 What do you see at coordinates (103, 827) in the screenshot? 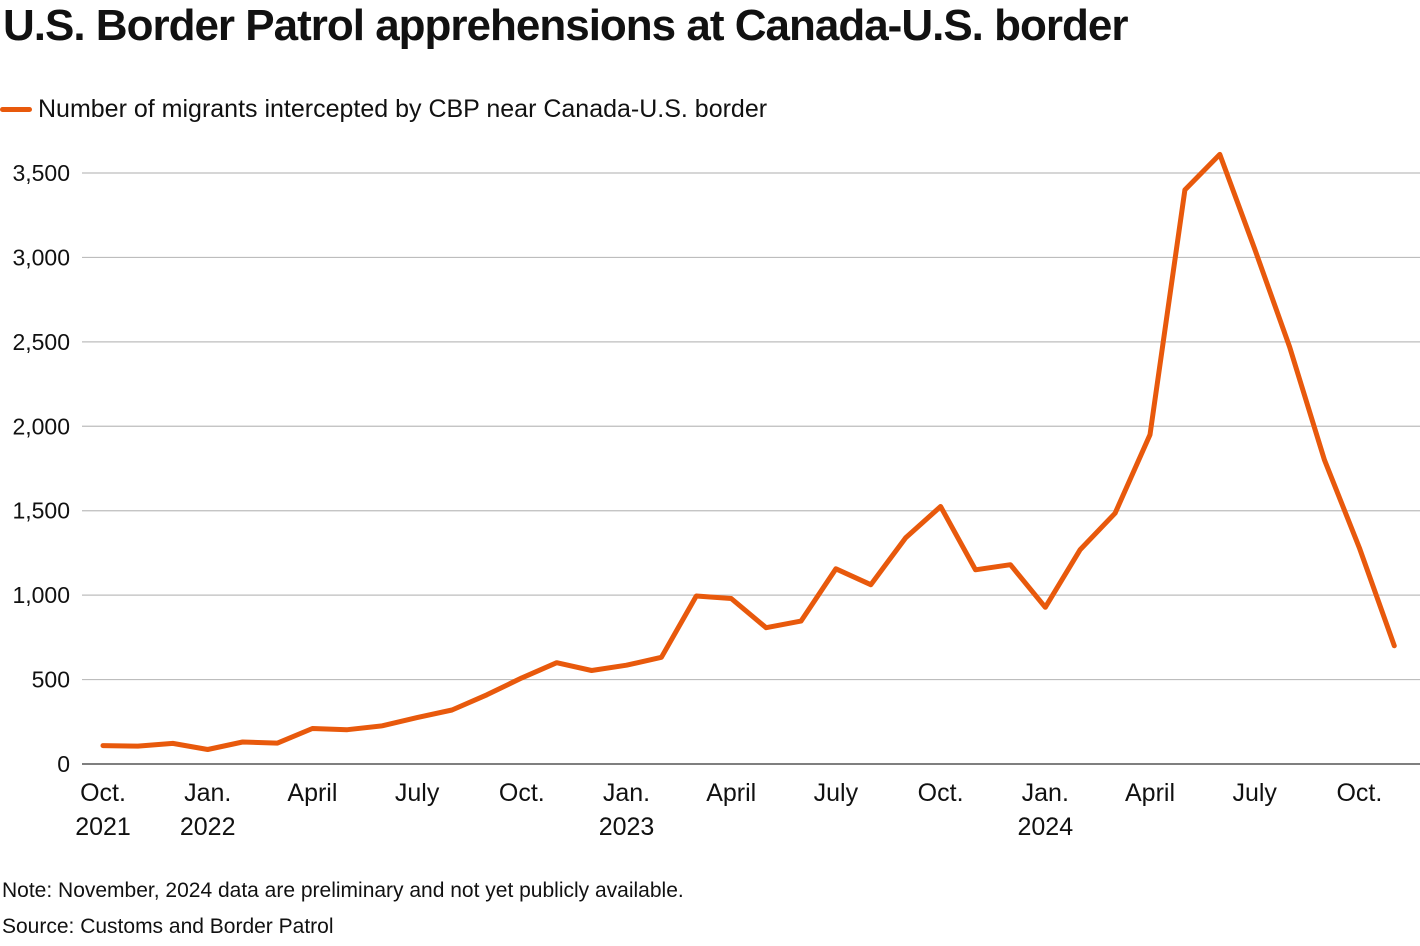
I see `x-tick-label: 2021` at bounding box center [103, 827].